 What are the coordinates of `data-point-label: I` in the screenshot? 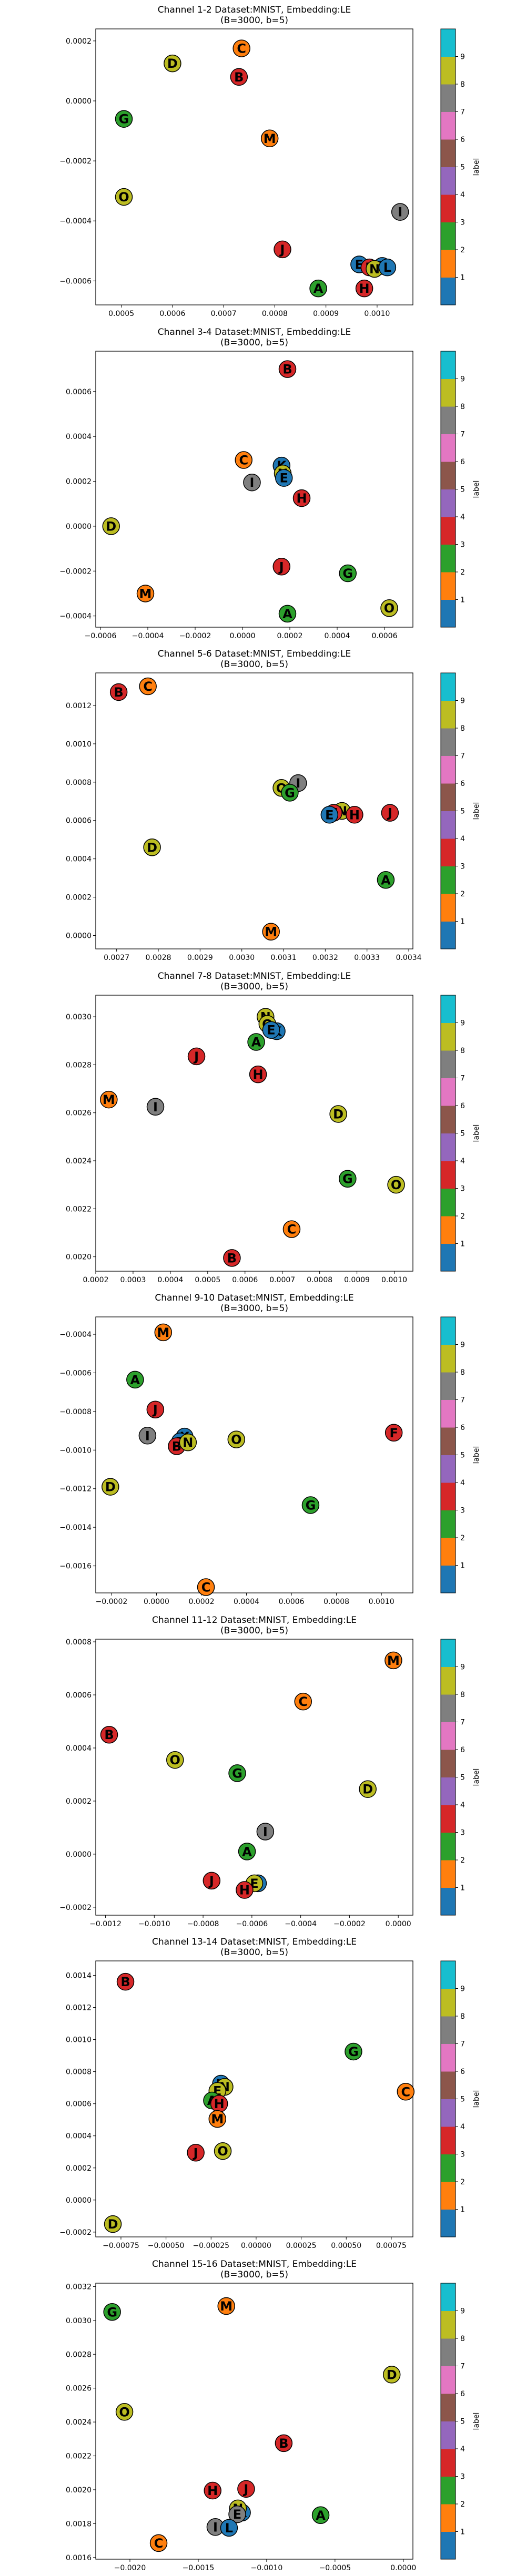 It's located at (252, 482).